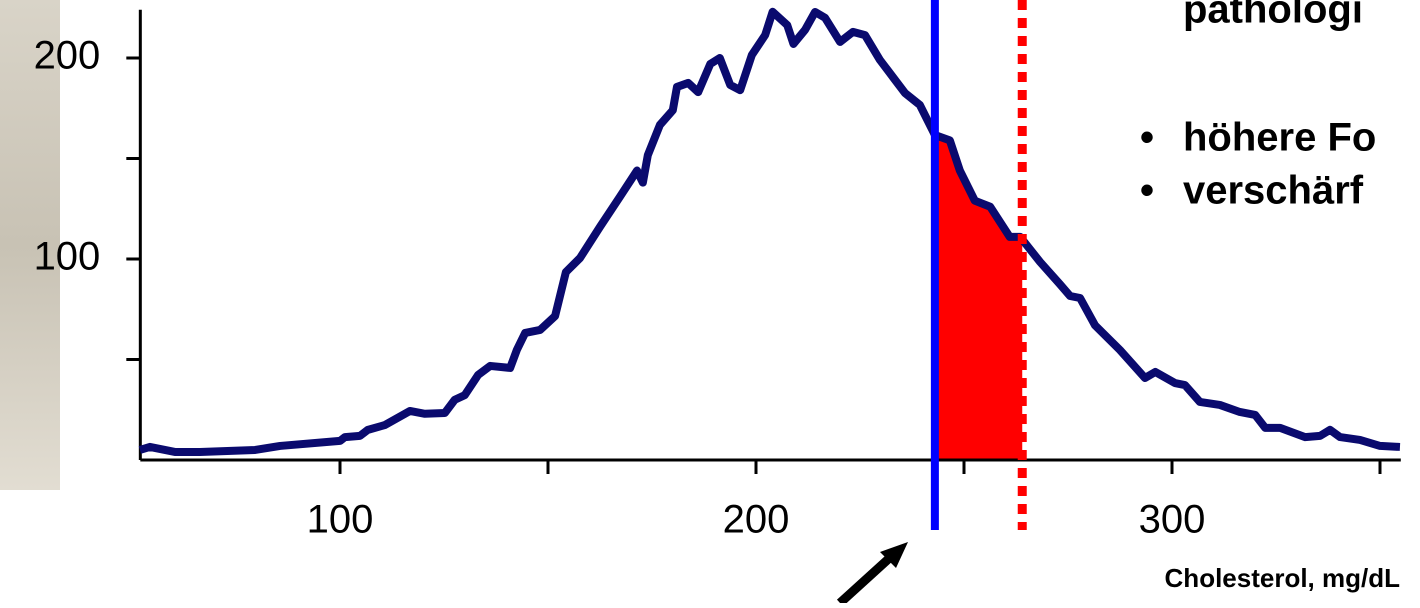  Describe the element at coordinates (978, 297) in the screenshot. I see `shaded-area` at that location.